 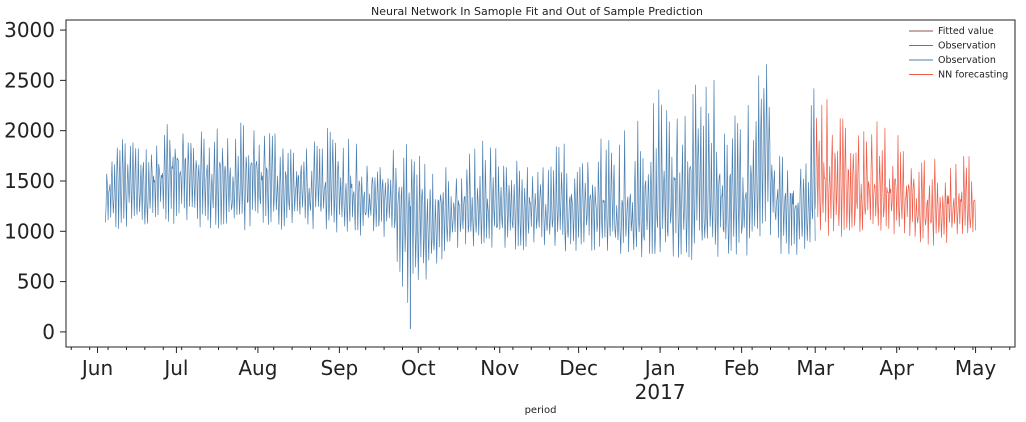 What do you see at coordinates (340, 368) in the screenshot?
I see `x-tick-label: Sep` at bounding box center [340, 368].